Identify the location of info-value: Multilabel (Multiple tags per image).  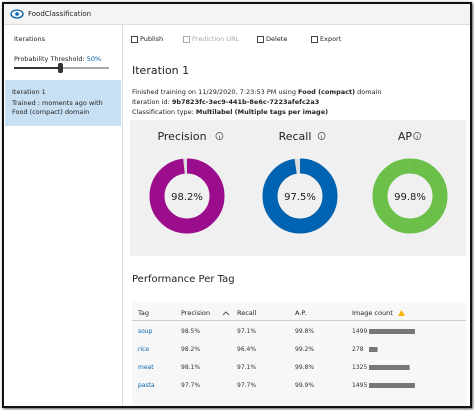
(262, 112).